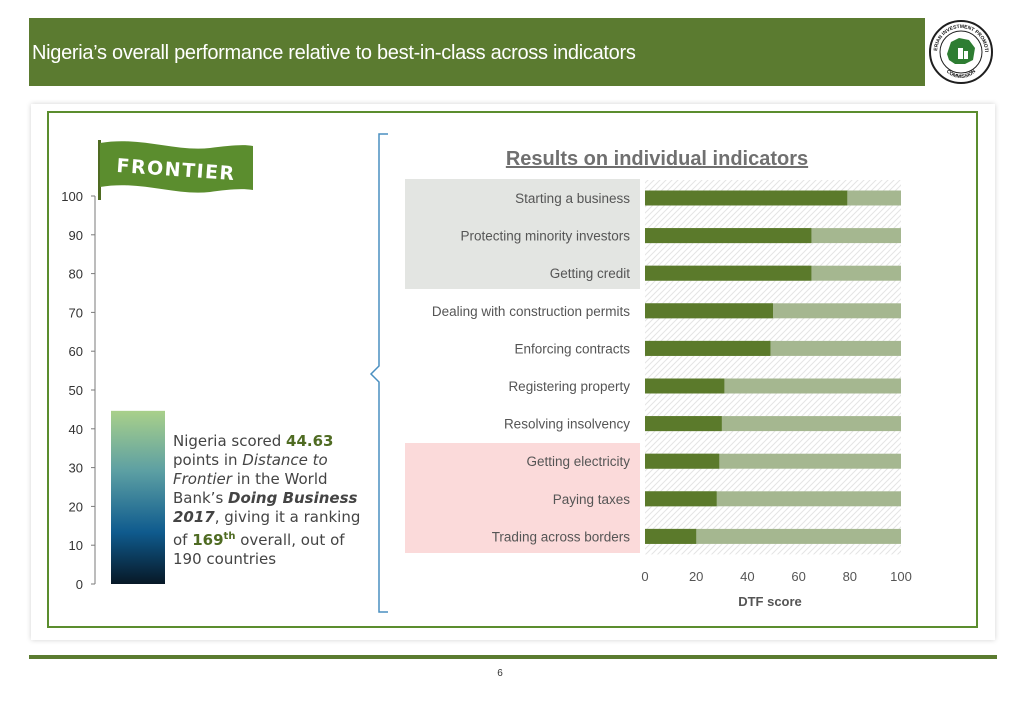 The image size is (1024, 709). I want to click on category-label: Paying taxes, so click(592, 499).